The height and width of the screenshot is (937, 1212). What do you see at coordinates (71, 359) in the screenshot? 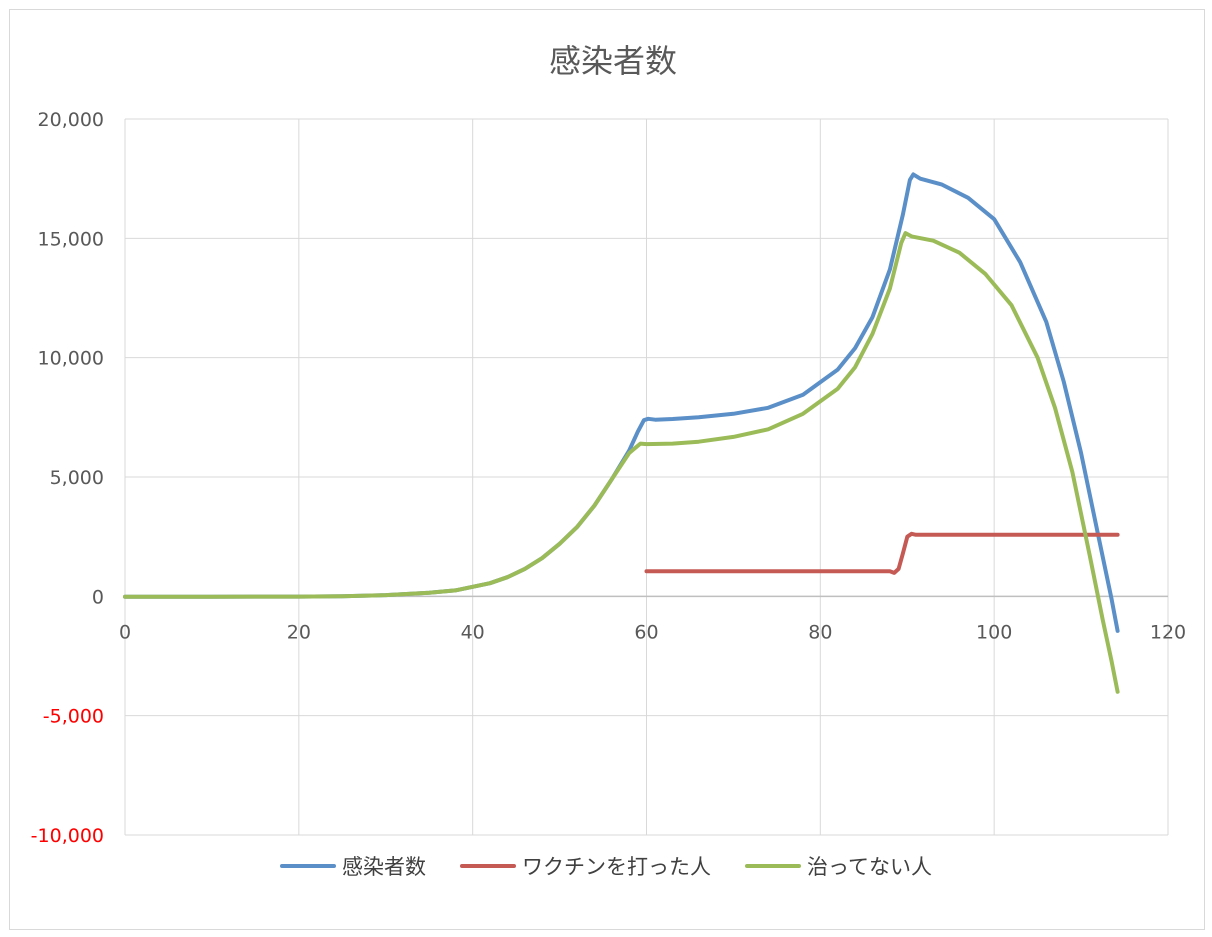
I see `y-tick-label: 10,000` at bounding box center [71, 359].